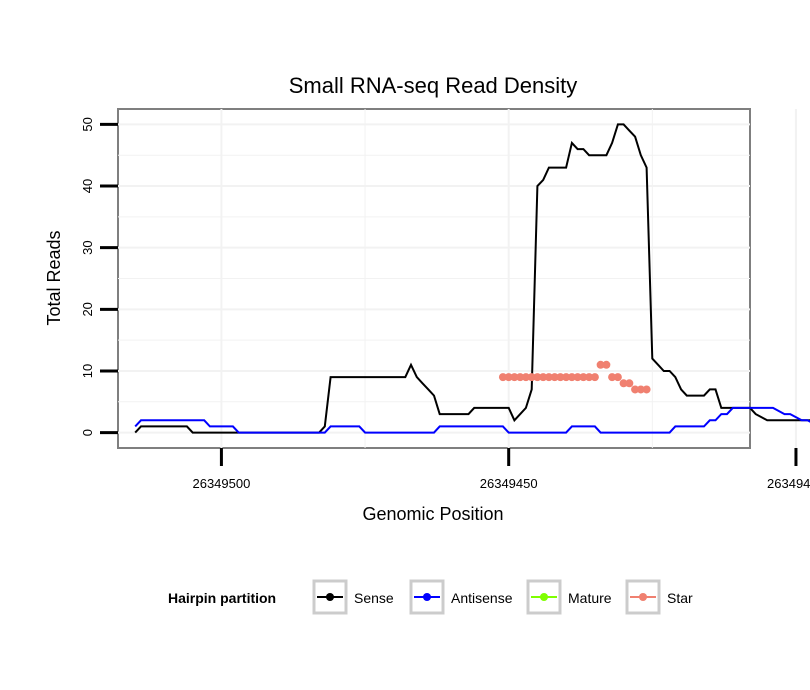 Image resolution: width=810 pixels, height=690 pixels. Describe the element at coordinates (788, 483) in the screenshot. I see `x-tick-label: 26349400` at that location.